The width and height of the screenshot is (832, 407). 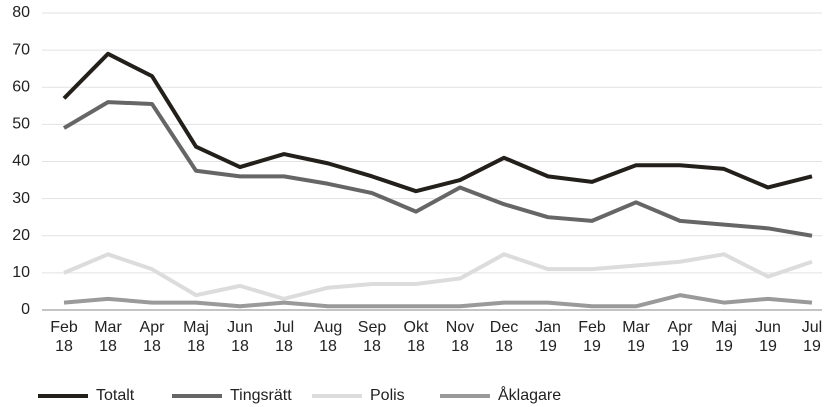 I want to click on y-tick-label: 30, so click(x=21, y=198).